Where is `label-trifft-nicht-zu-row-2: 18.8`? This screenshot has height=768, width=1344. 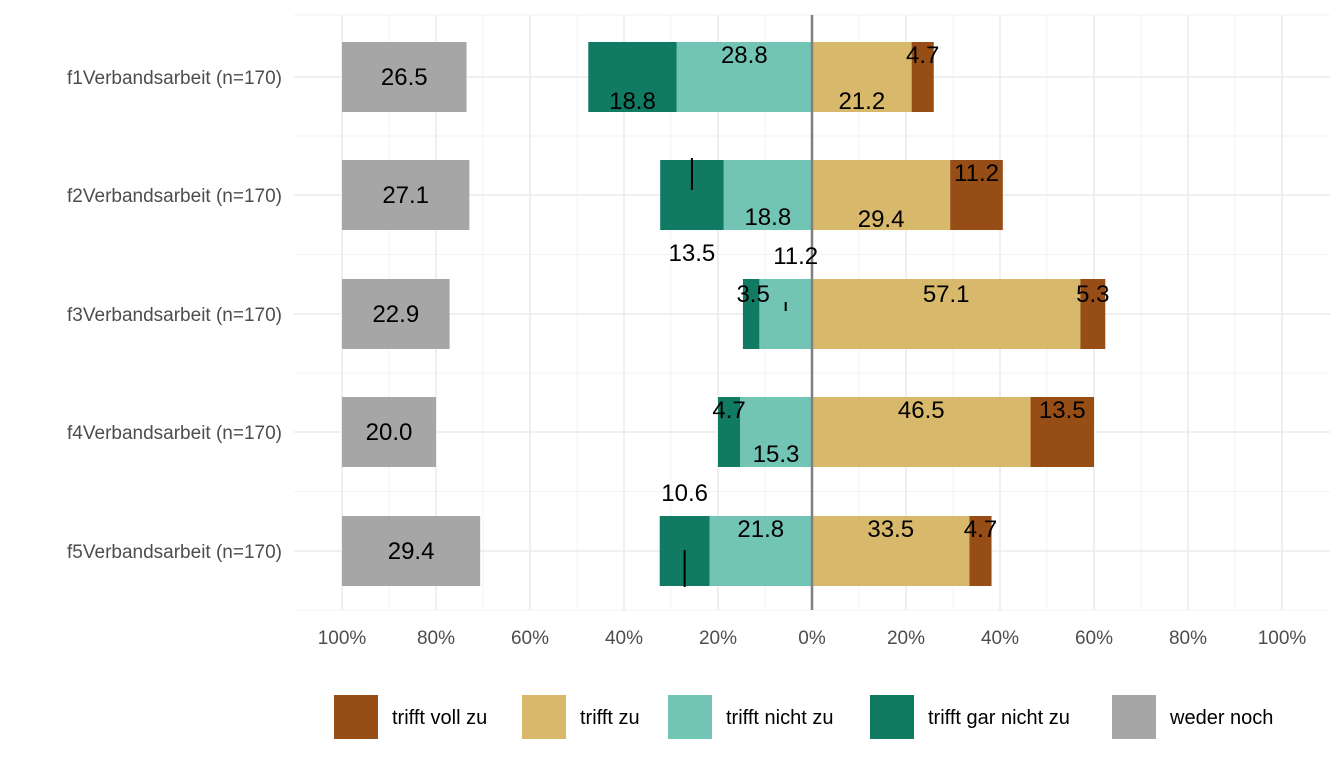
label-trifft-nicht-zu-row-2: 18.8 is located at coordinates (767, 217).